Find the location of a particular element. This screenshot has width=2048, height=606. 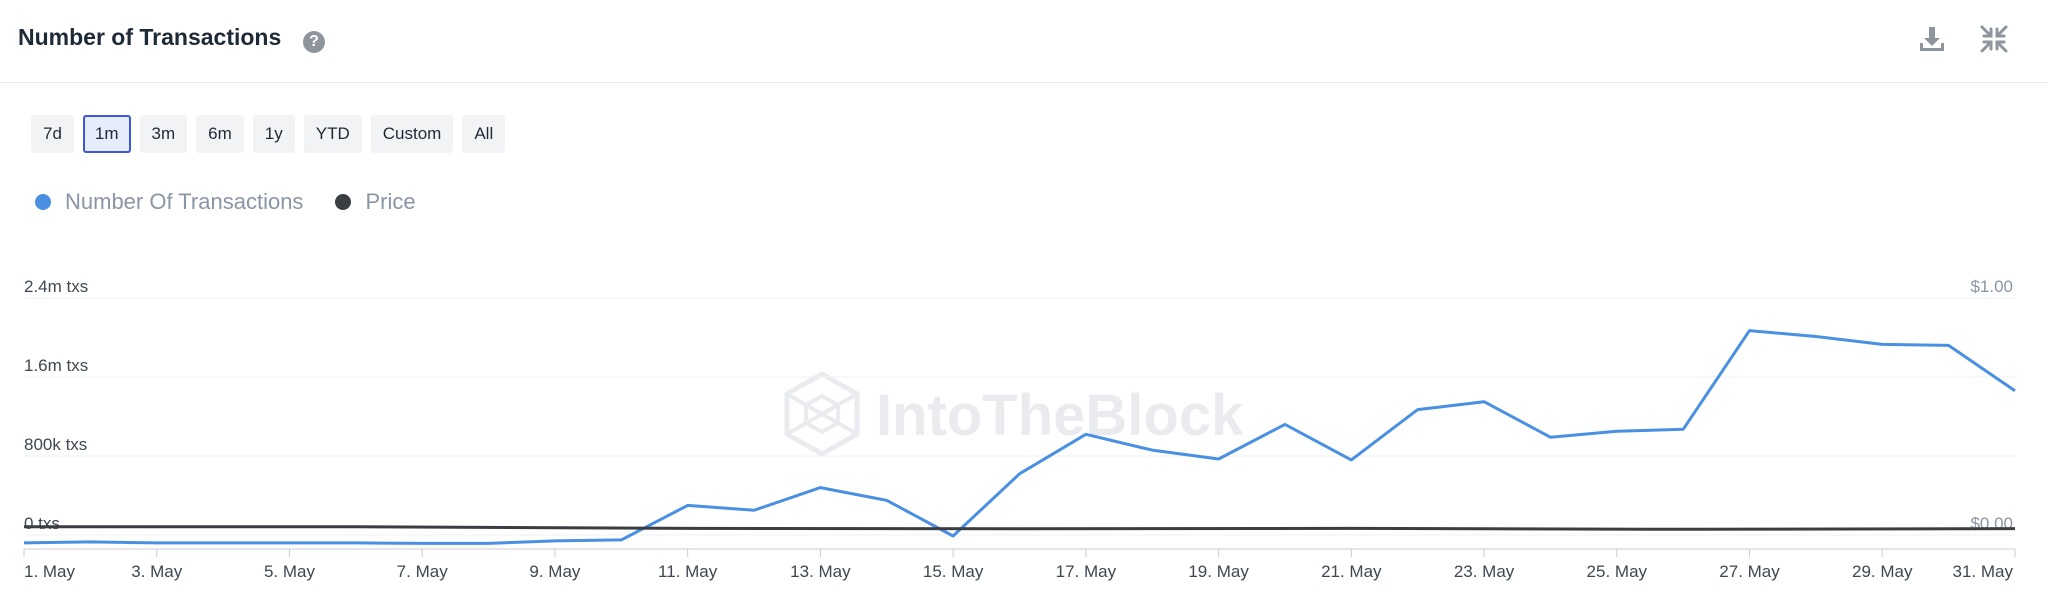

legend: Number Of Transactions Price is located at coordinates (241, 202).